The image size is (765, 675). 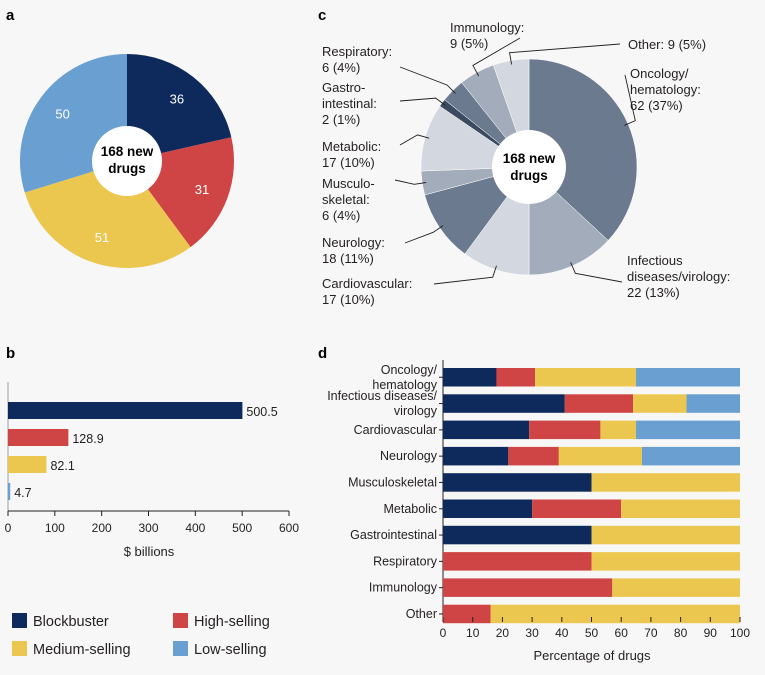 What do you see at coordinates (87, 439) in the screenshot?
I see `bar-b-value-label: 128.9` at bounding box center [87, 439].